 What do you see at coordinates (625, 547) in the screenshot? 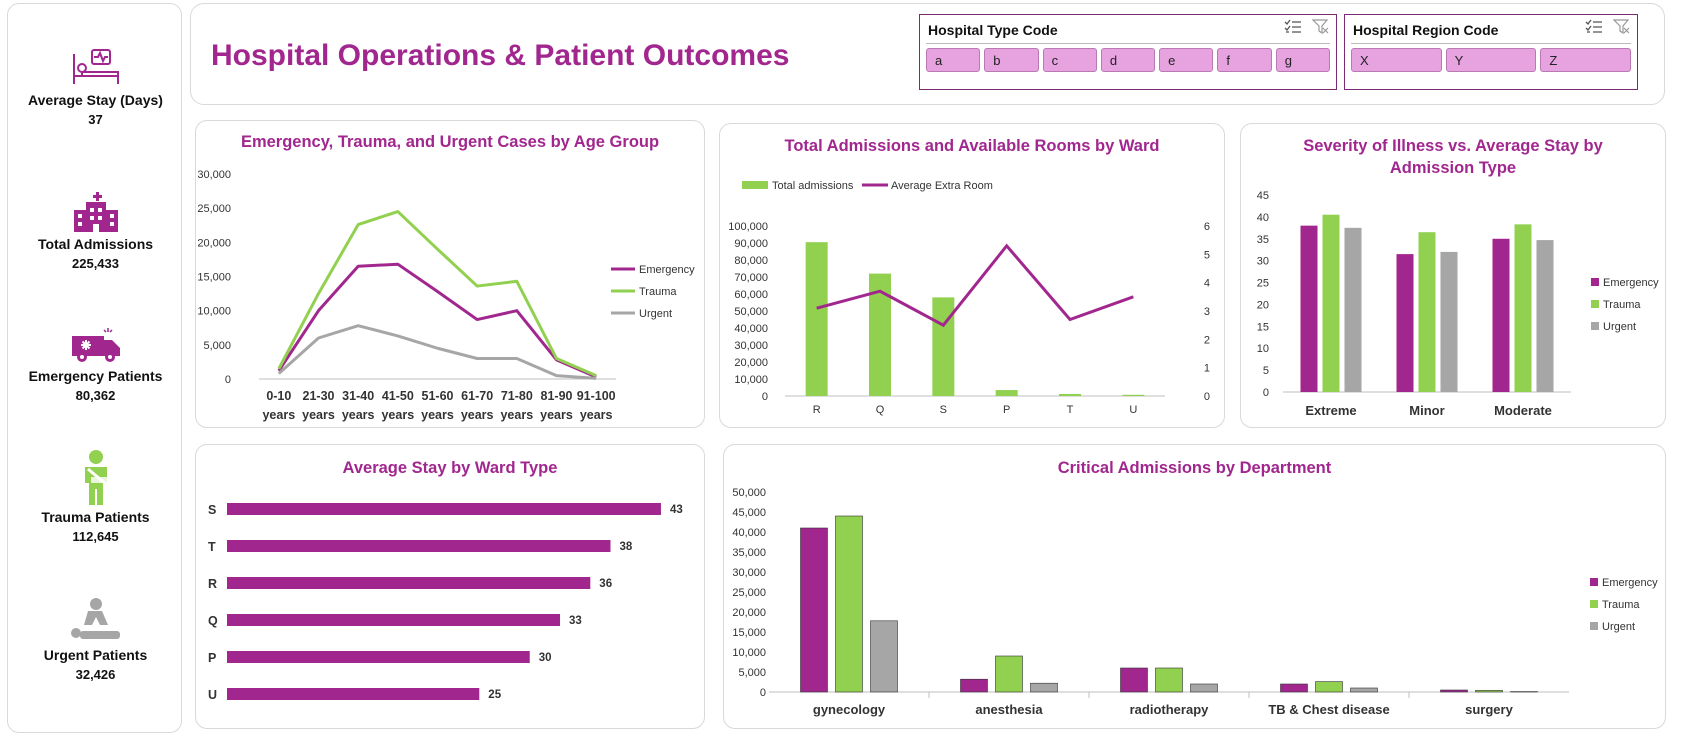
I see `data-label: 38` at bounding box center [625, 547].